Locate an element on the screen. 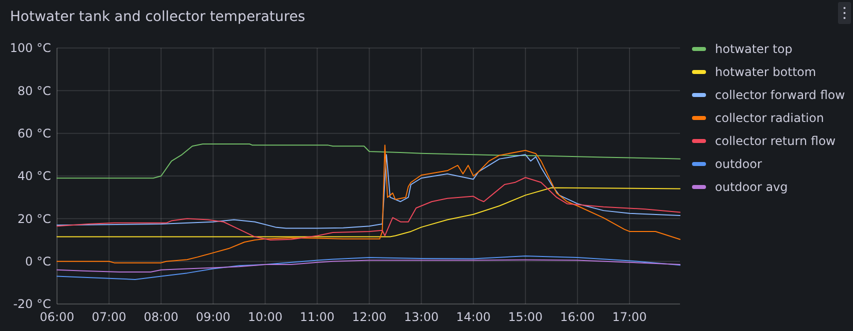 This screenshot has height=331, width=853. x-tick-label: 11:00 is located at coordinates (317, 317).